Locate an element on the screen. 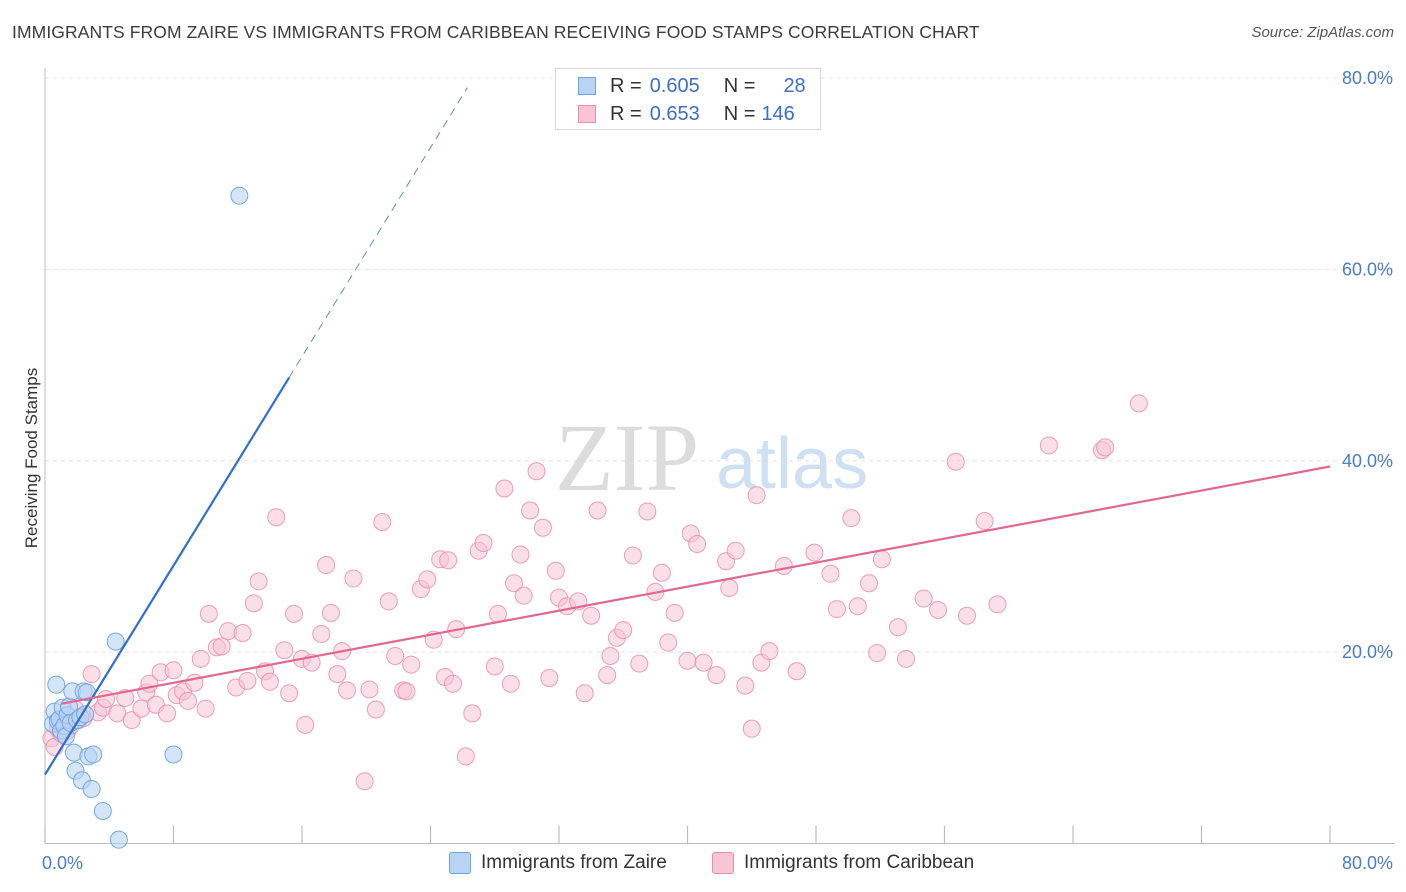  y-tick-label: 20.0% is located at coordinates (1367, 652).